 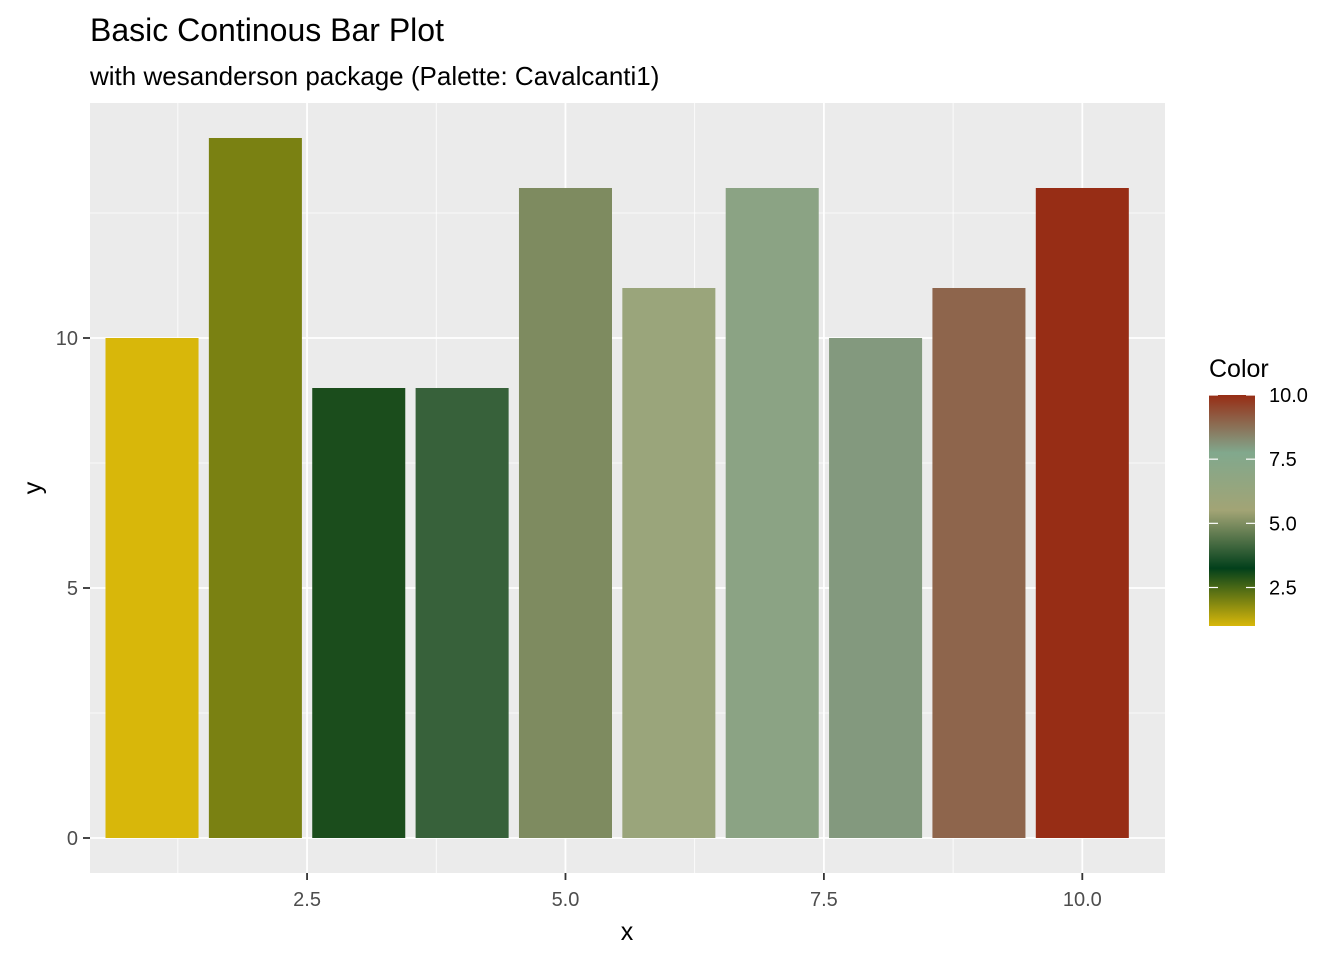 What do you see at coordinates (33, 487) in the screenshot?
I see `y-axis-title: y` at bounding box center [33, 487].